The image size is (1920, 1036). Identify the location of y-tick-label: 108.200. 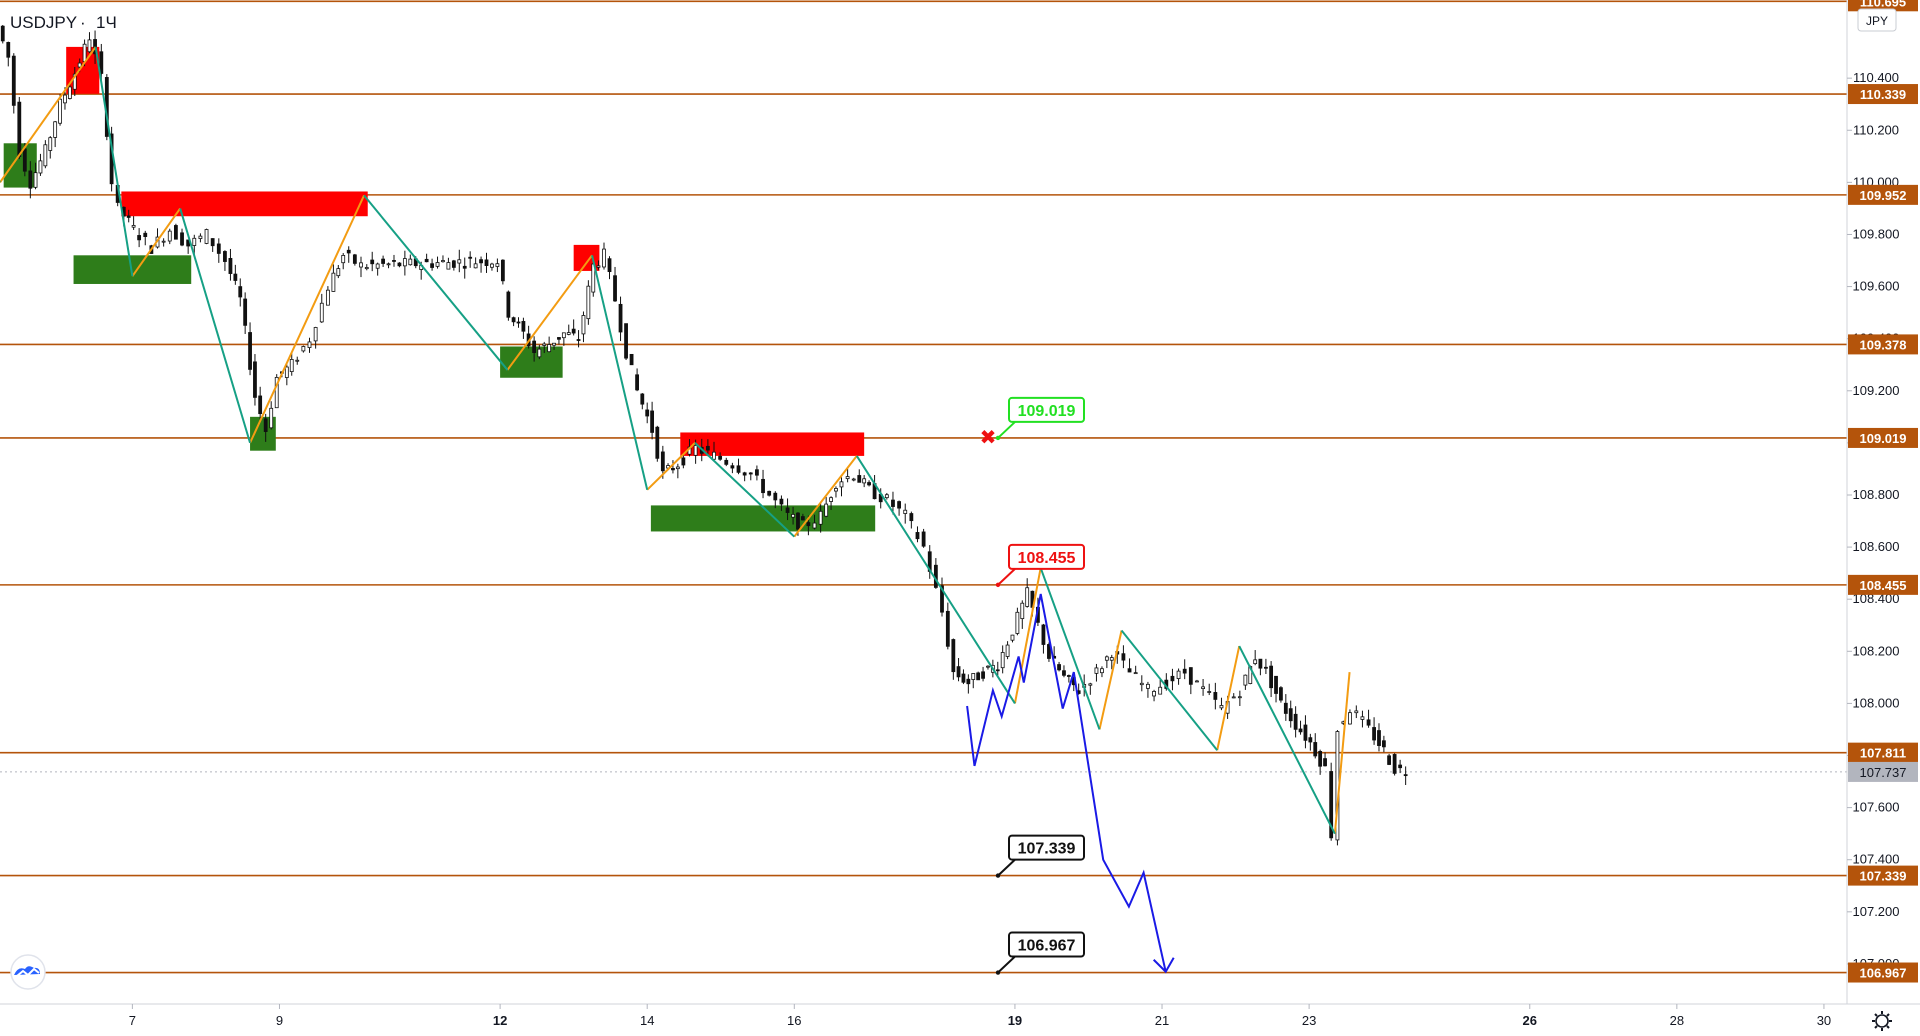
(1876, 650).